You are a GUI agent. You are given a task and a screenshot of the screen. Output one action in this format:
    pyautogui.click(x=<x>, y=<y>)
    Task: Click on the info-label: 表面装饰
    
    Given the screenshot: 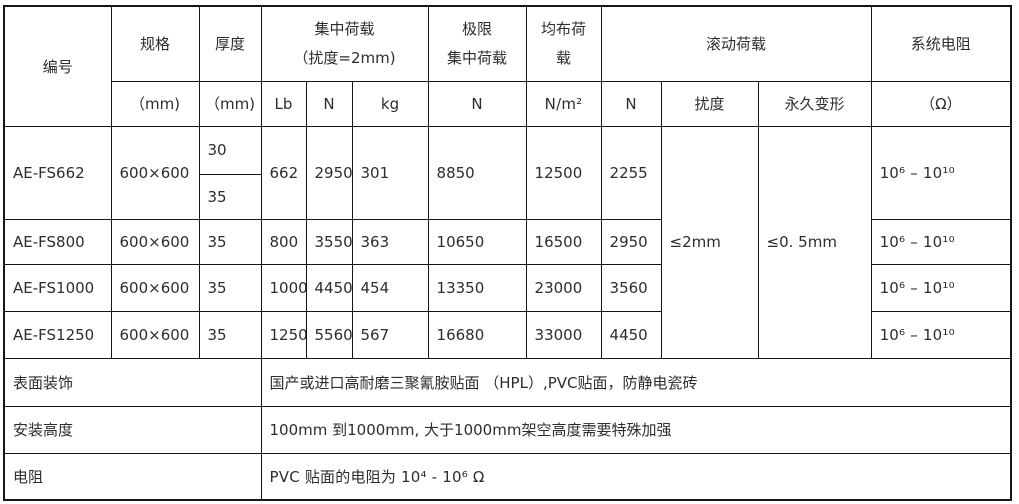 What is the action you would take?
    pyautogui.click(x=132, y=382)
    